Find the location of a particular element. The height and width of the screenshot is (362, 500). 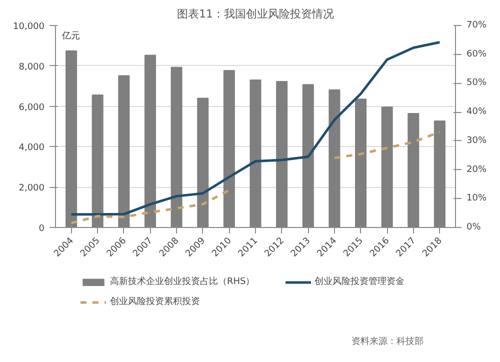

y2-tick-label: 70% is located at coordinates (476, 25).